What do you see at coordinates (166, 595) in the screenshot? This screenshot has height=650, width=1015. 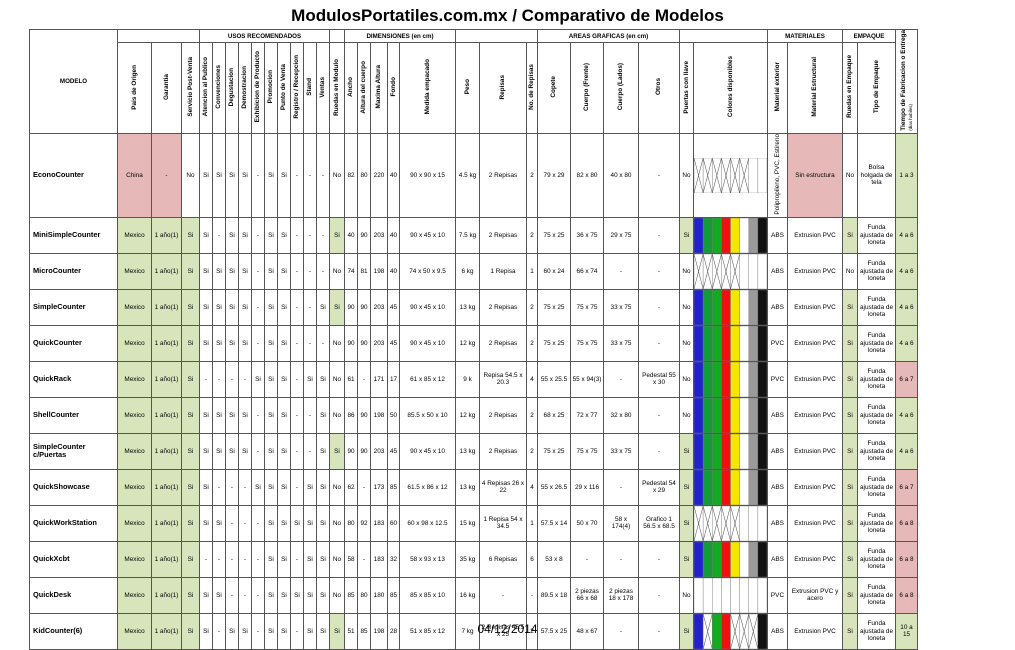 I see `cell-garantia: 1 año(1)` at bounding box center [166, 595].